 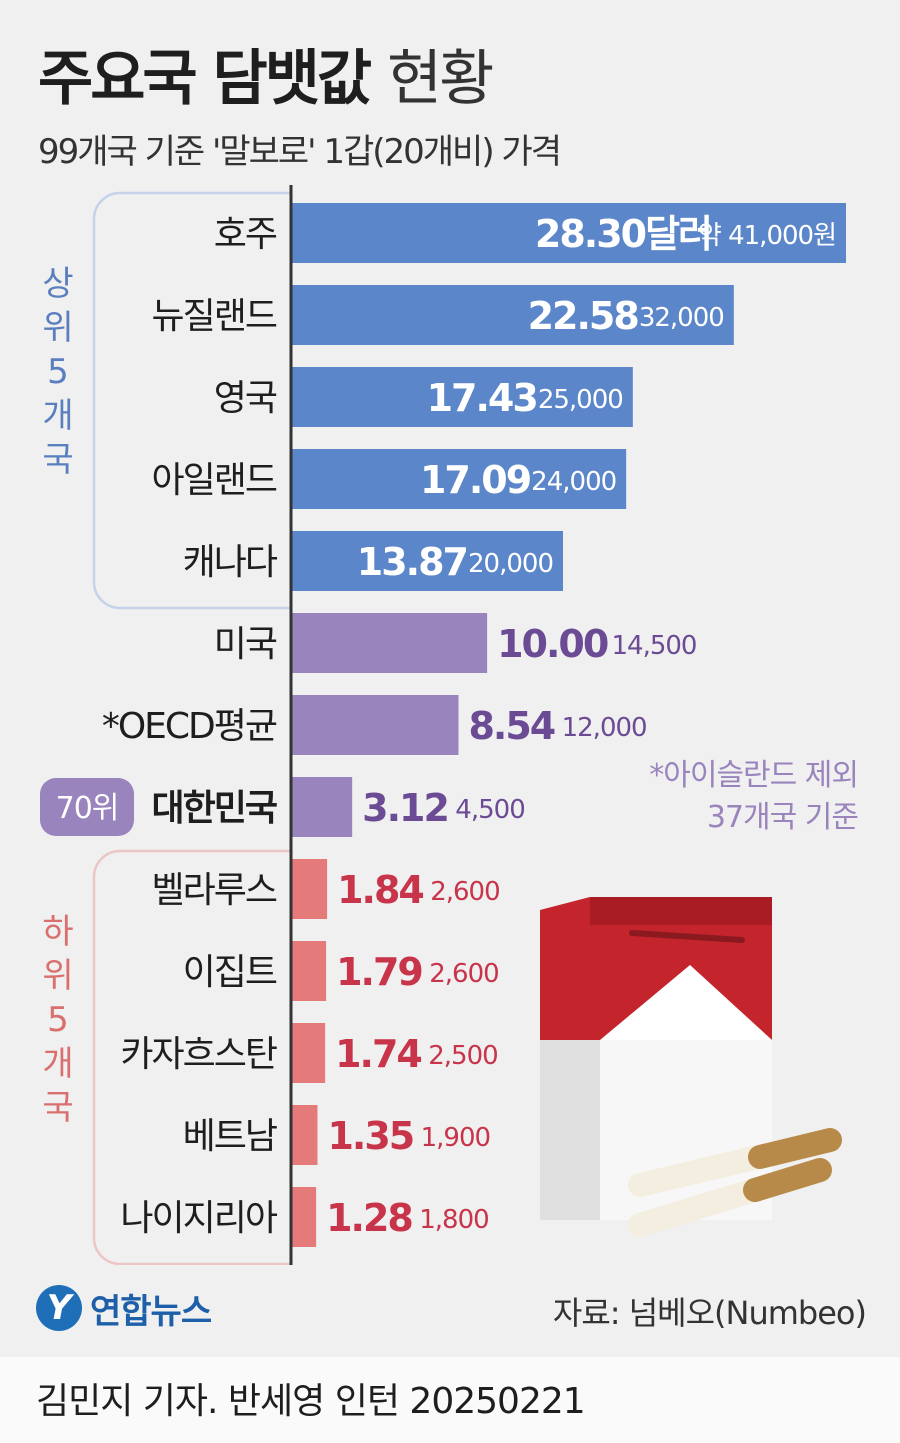 I want to click on category-label: 베트남, so click(x=230, y=1136).